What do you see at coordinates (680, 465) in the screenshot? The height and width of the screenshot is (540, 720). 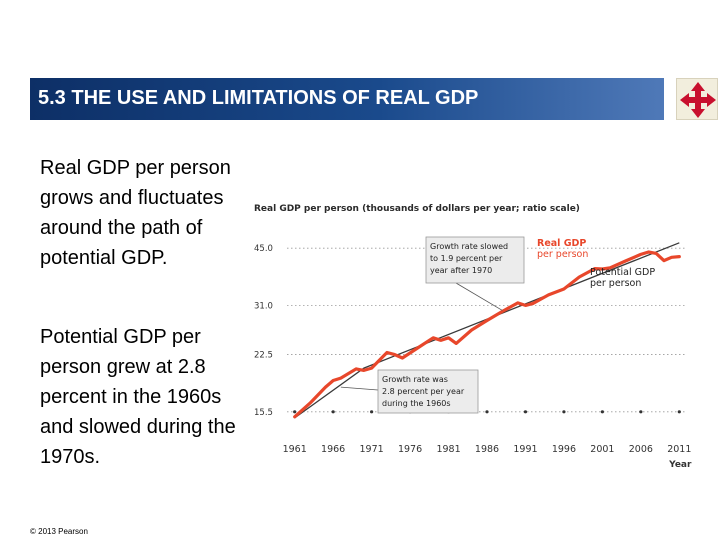 I see `x-axis-label: Year` at bounding box center [680, 465].